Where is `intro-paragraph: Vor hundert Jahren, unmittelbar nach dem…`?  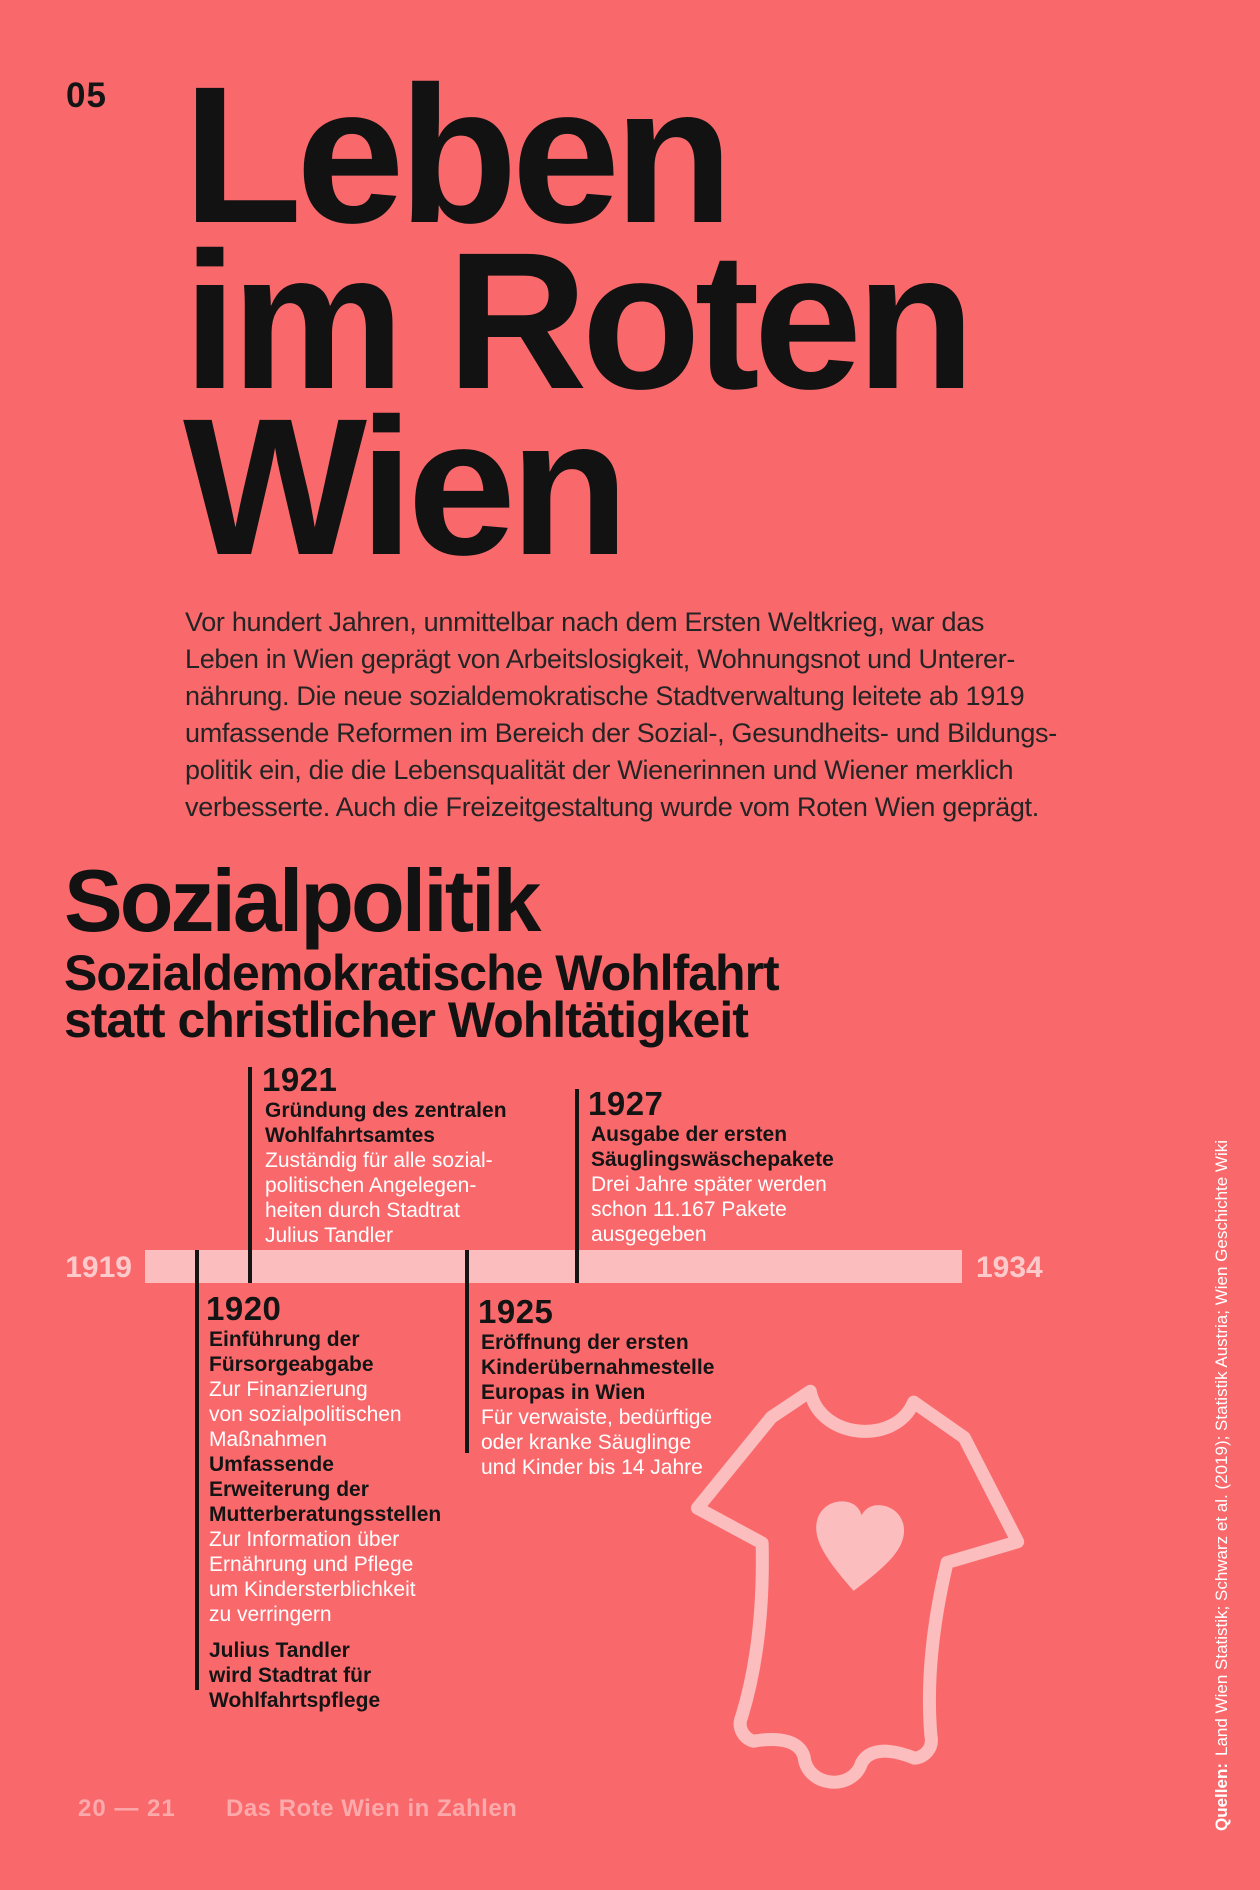 intro-paragraph: Vor hundert Jahren, unmittelbar nach dem… is located at coordinates (621, 715).